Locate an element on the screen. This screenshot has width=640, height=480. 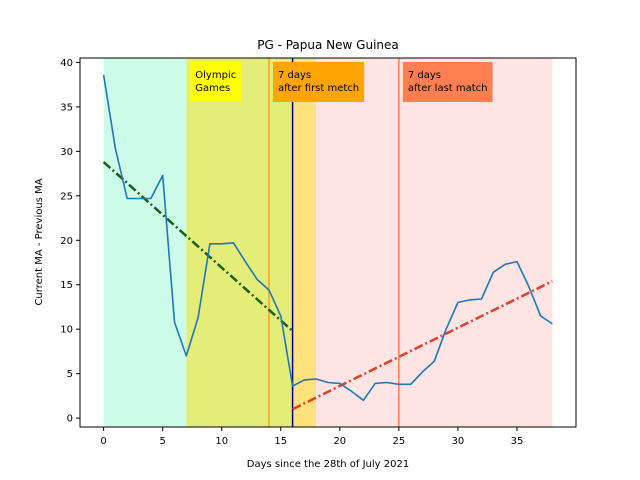
annotation: Olympic Games is located at coordinates (216, 82).